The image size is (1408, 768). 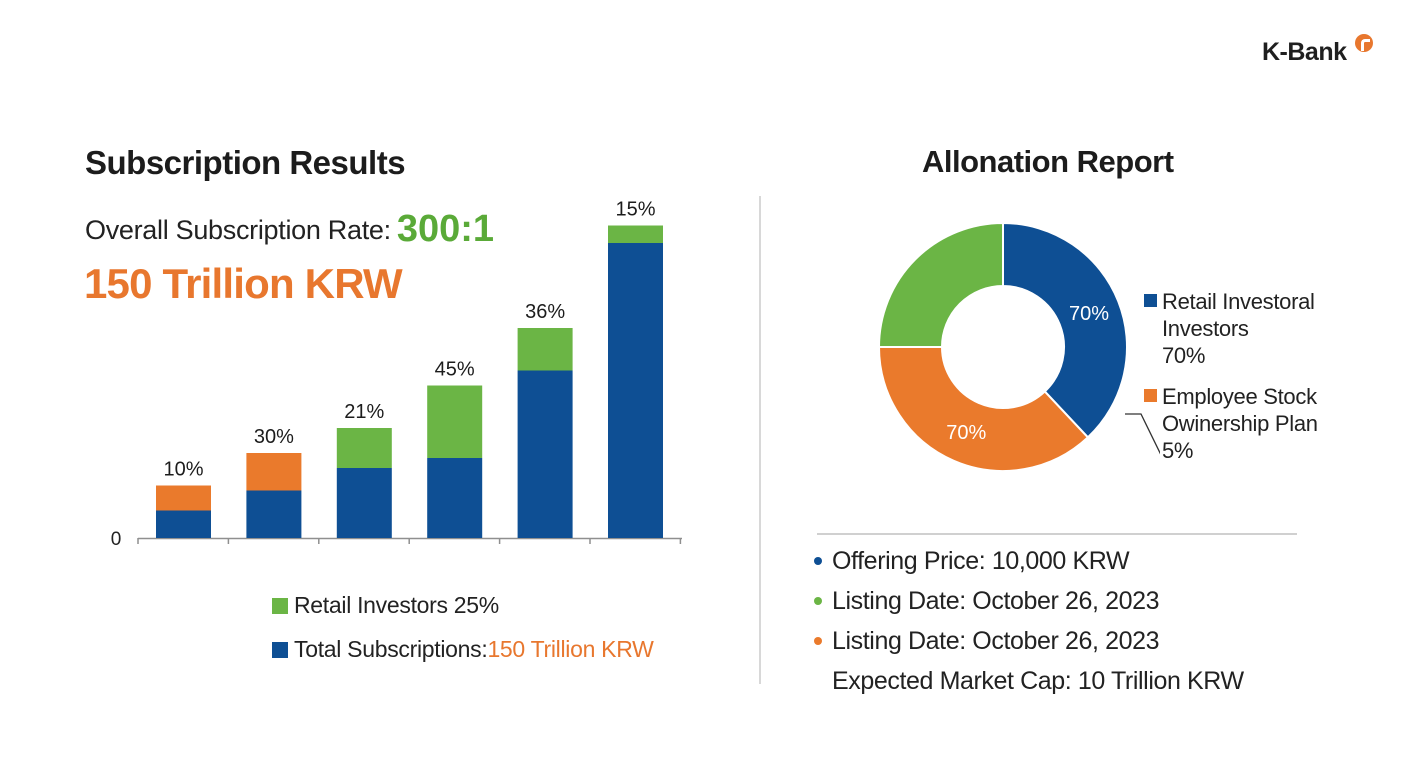 I want to click on legend-label-total-amount: 150 Trillion KRW, so click(x=570, y=649).